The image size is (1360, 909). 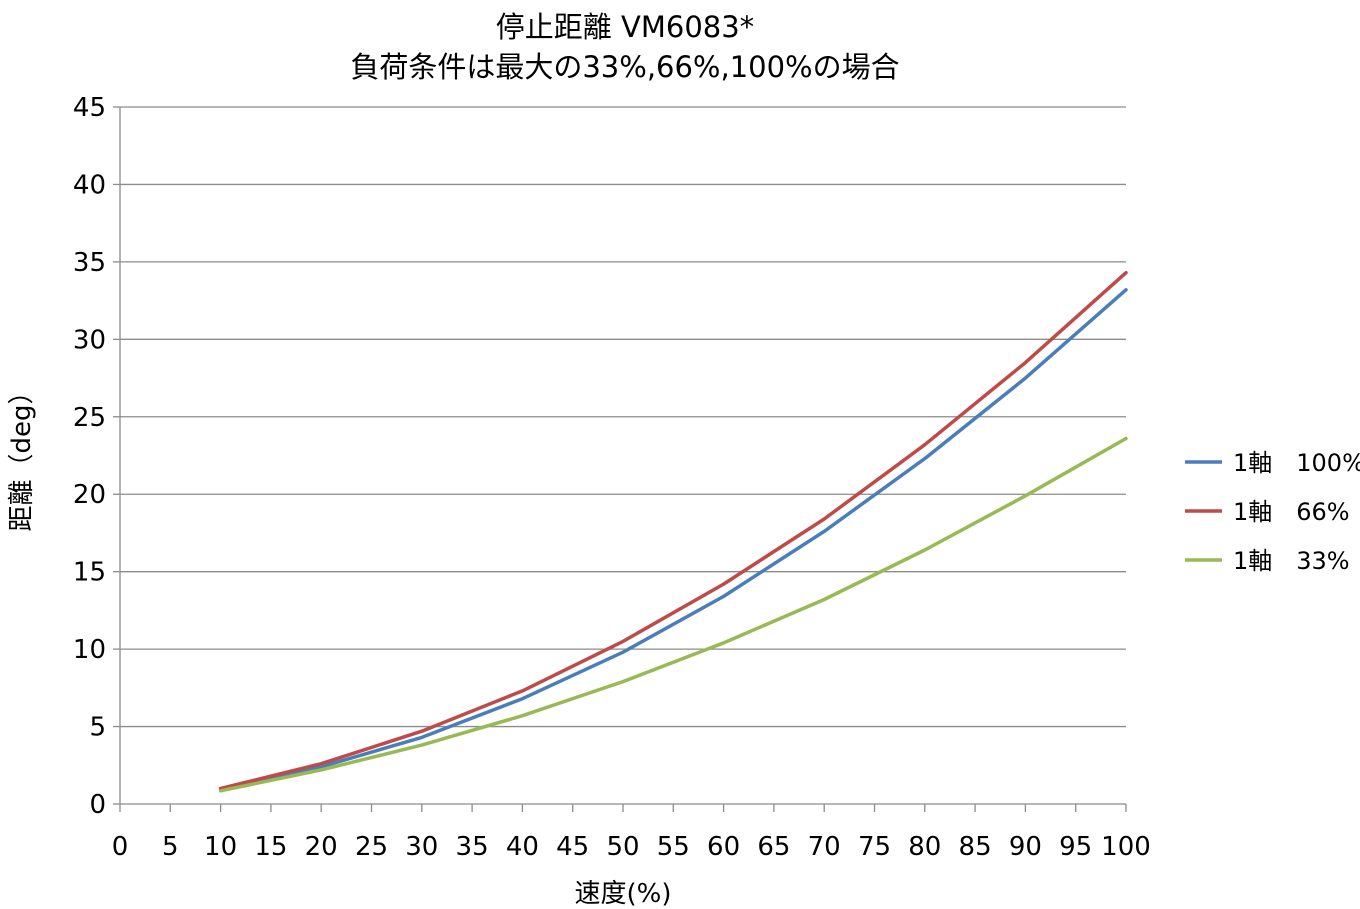 What do you see at coordinates (89, 185) in the screenshot?
I see `y-tick-label: 40` at bounding box center [89, 185].